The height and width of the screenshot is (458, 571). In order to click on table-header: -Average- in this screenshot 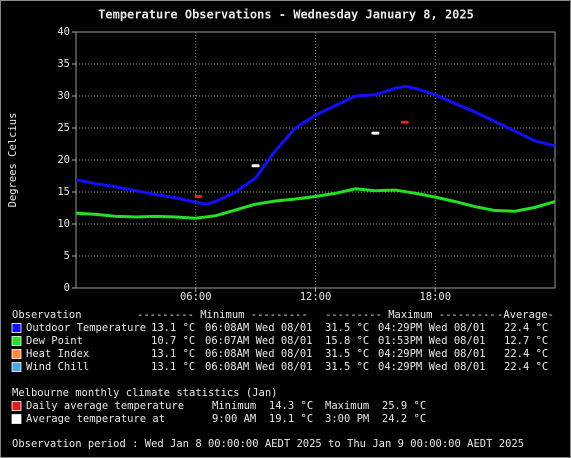, I will do `click(525, 315)`.